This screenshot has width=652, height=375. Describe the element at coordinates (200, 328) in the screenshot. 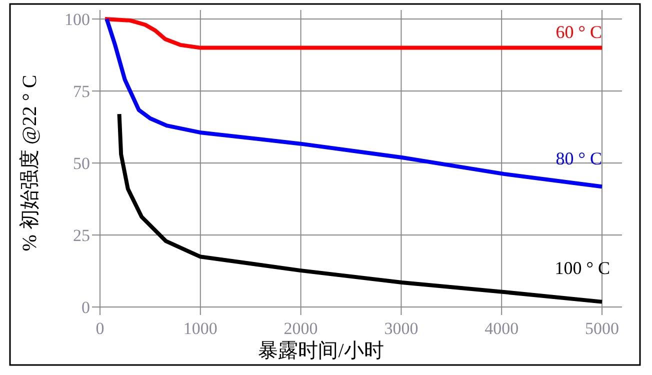

I see `x-tick-label: 1000` at that location.